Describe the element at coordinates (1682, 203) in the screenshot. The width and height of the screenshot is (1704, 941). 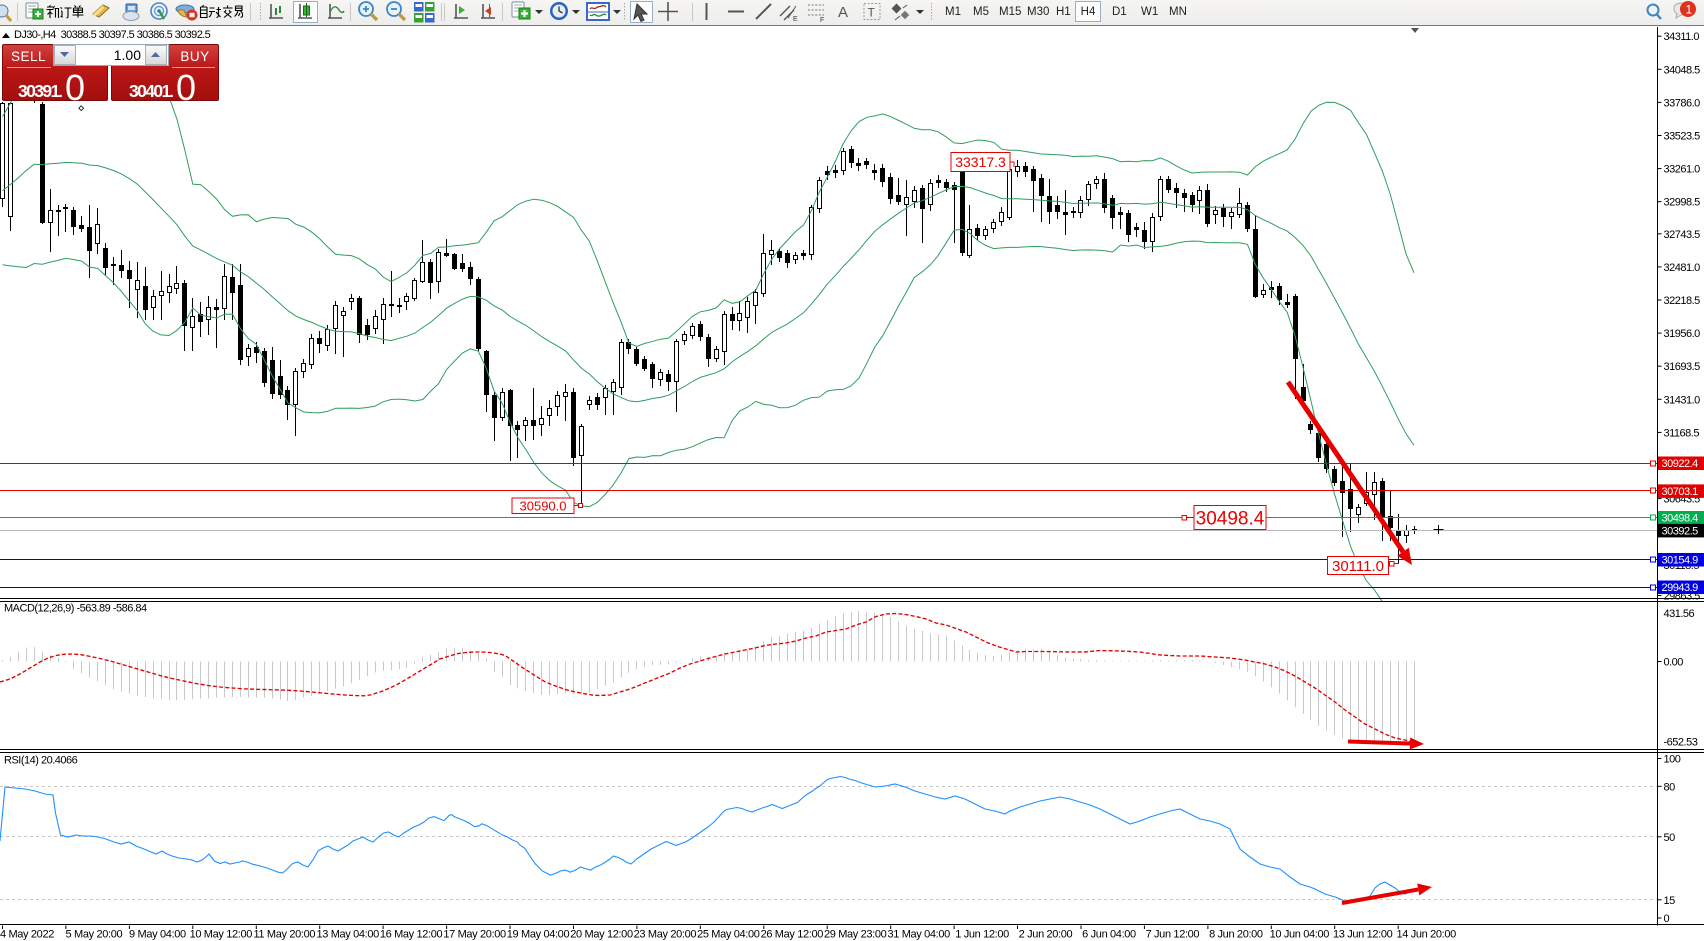
I see `svg-text: 32998.5` at that location.